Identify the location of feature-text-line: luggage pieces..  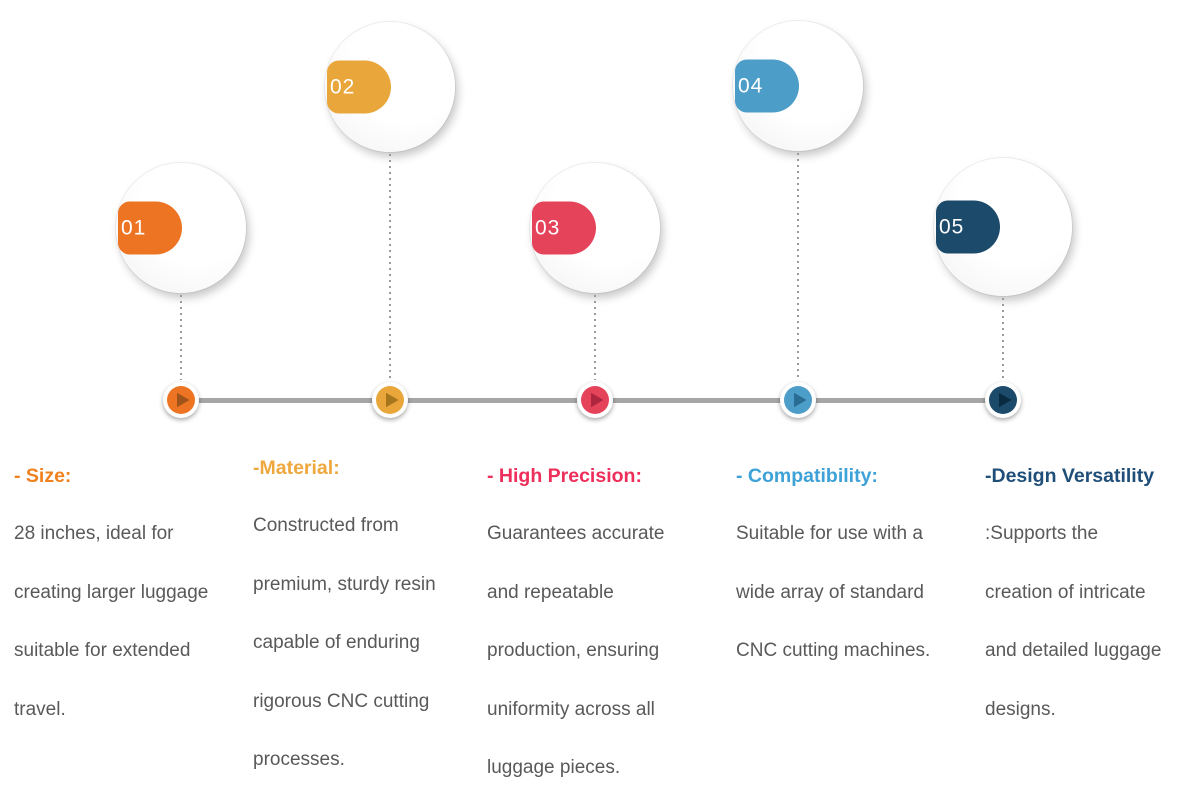
(554, 767).